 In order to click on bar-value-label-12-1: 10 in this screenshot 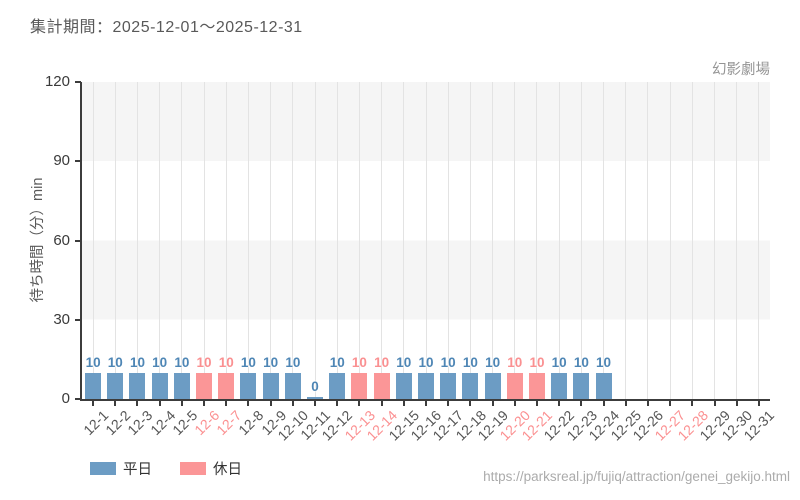, I will do `click(93, 362)`.